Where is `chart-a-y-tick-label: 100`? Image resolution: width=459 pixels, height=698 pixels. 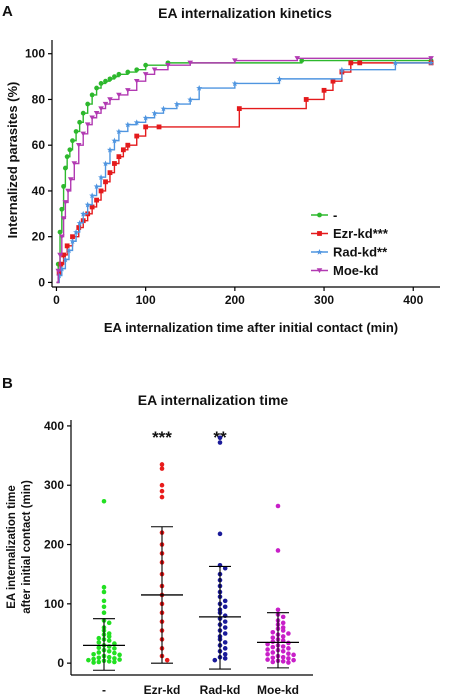 chart-a-y-tick-label: 100 is located at coordinates (35, 54).